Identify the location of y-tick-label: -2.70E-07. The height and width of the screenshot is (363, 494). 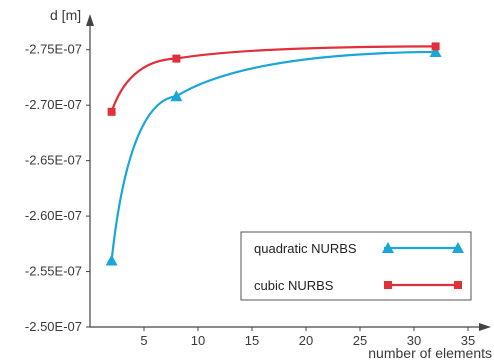
(53, 104).